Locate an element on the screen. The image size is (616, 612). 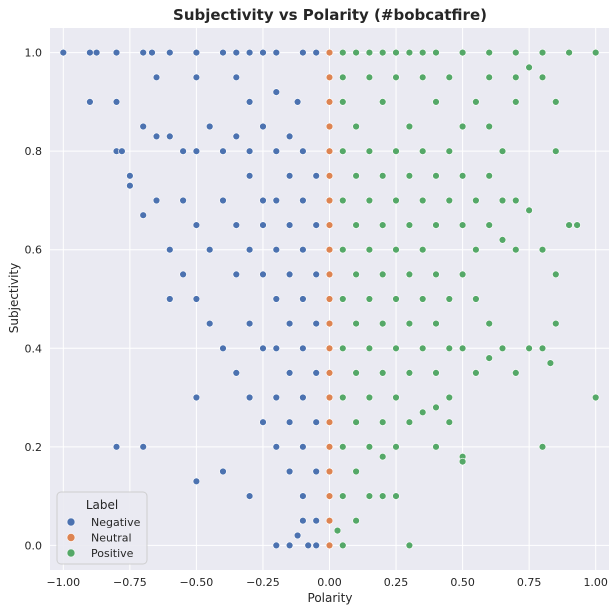
x-tick-label: −0.75 is located at coordinates (130, 582).